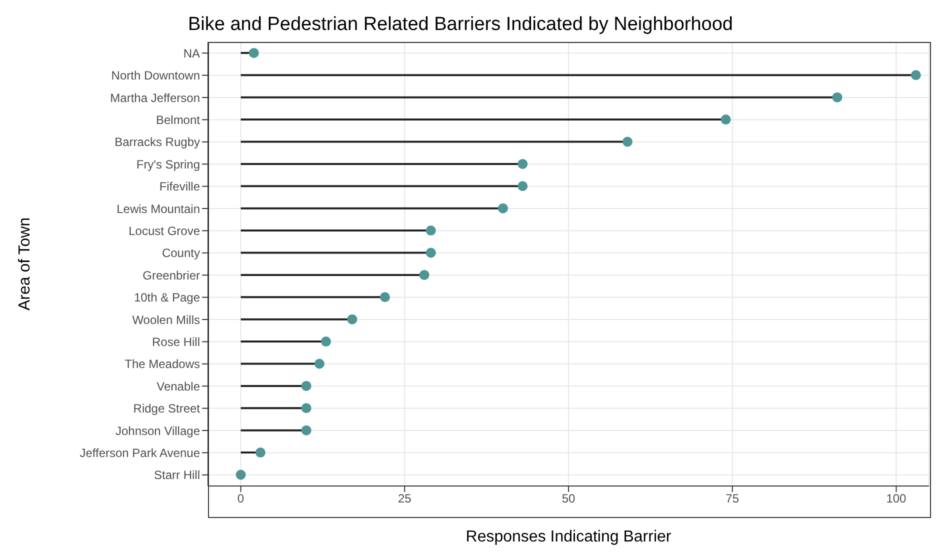 Image resolution: width=939 pixels, height=560 pixels. What do you see at coordinates (168, 164) in the screenshot?
I see `y-tick-label: Fry's Spring` at bounding box center [168, 164].